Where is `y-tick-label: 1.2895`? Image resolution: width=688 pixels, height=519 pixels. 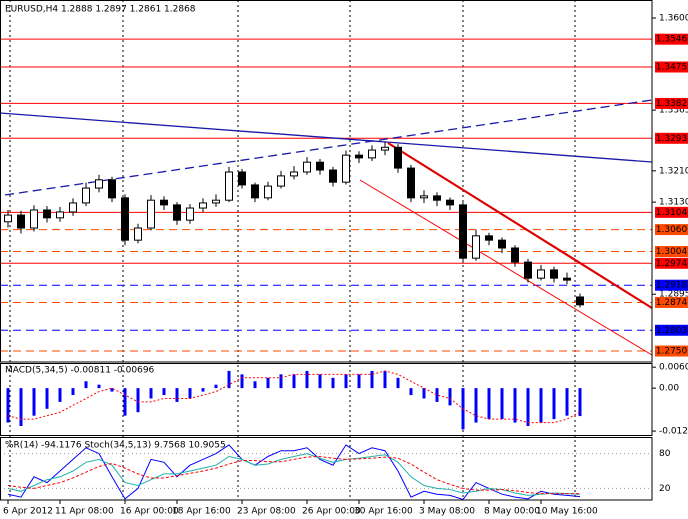
y-tick-label: 1.2895 is located at coordinates (673, 295).